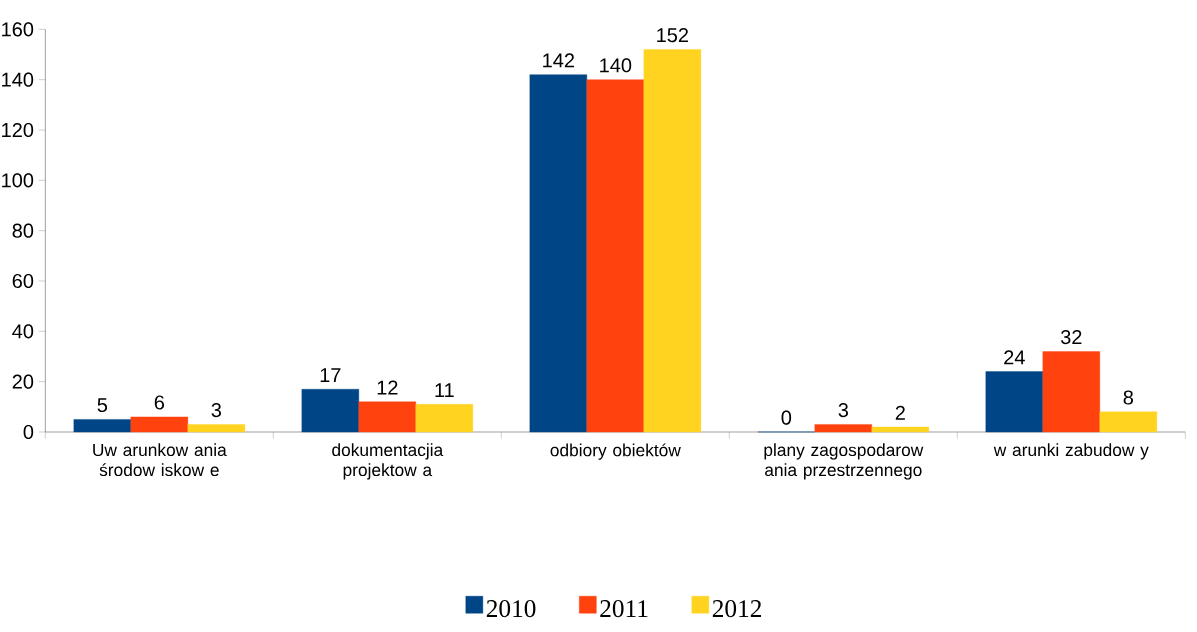  Describe the element at coordinates (444, 390) in the screenshot. I see `data-label: 11` at that location.